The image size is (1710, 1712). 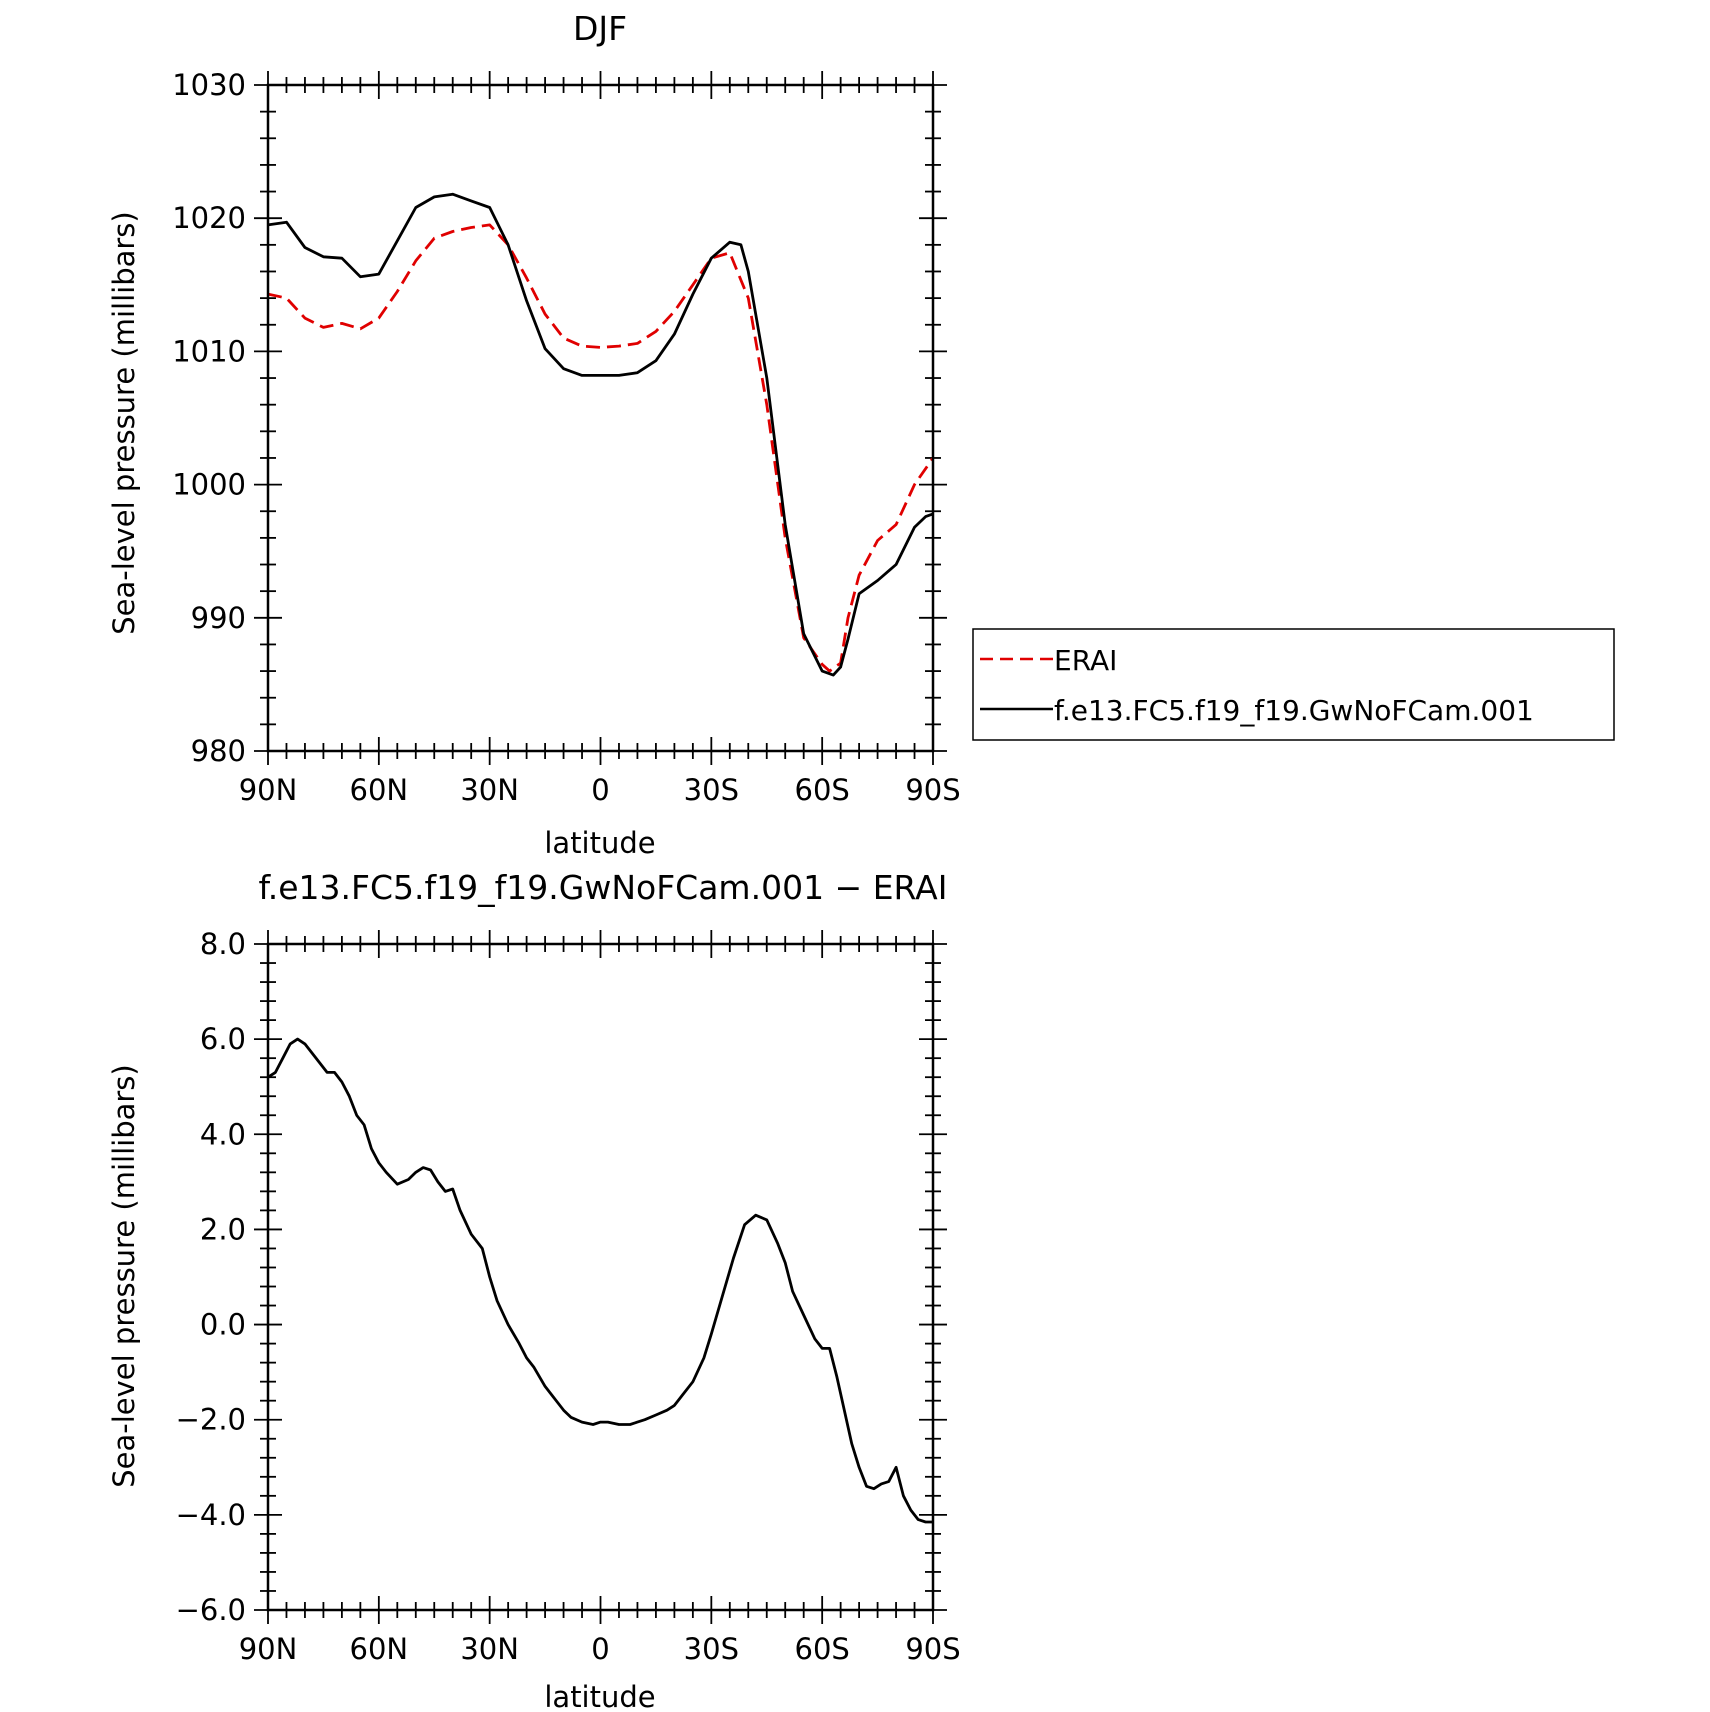 What do you see at coordinates (211, 1420) in the screenshot?
I see `y-tick-label: −2.0` at bounding box center [211, 1420].